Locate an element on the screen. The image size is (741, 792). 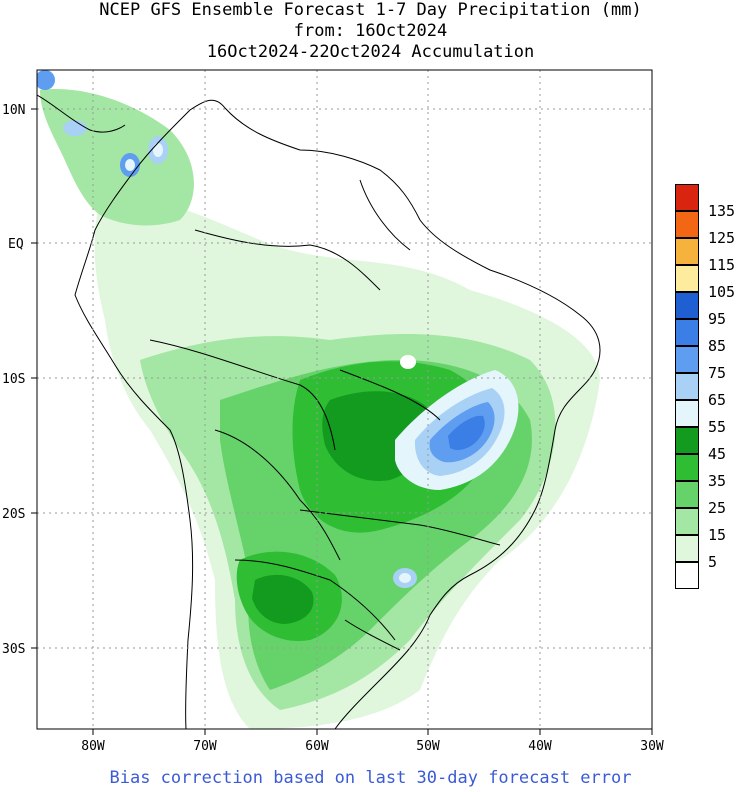
precip-spot-colombia-core is located at coordinates (158, 150).